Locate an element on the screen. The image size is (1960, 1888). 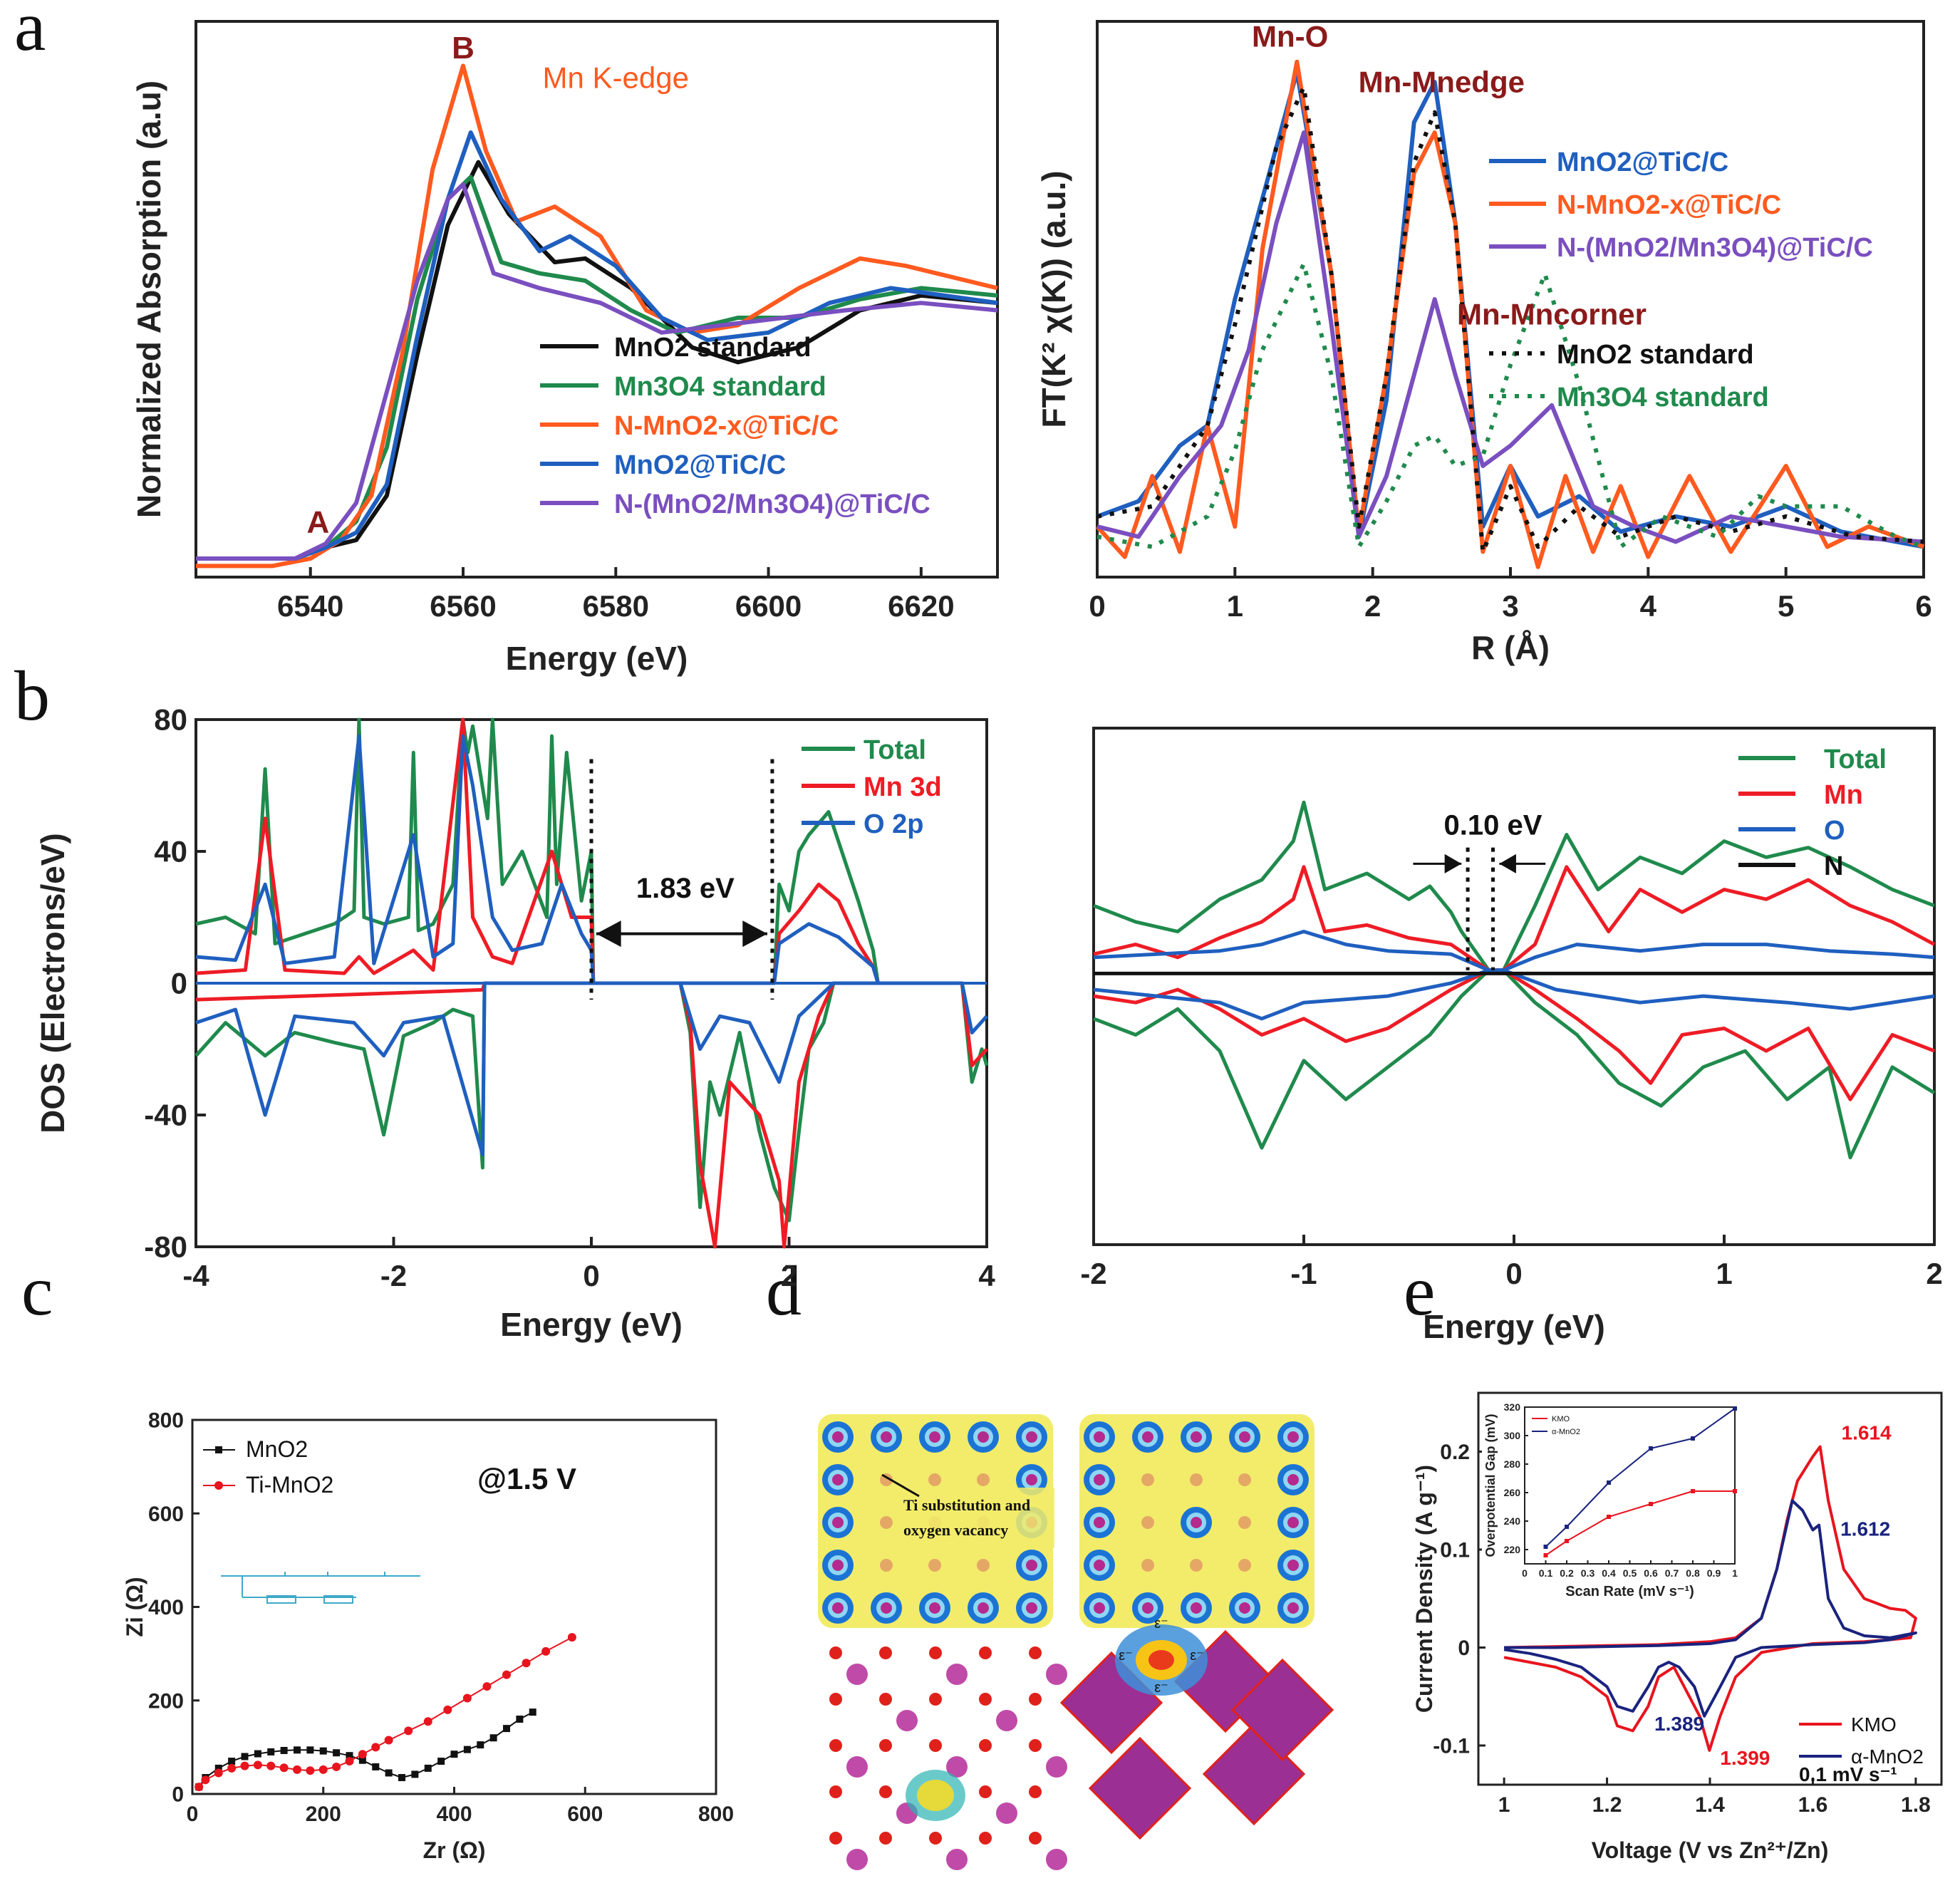
ti-substitution-label: Ti substitution and is located at coordinates (966, 1505).